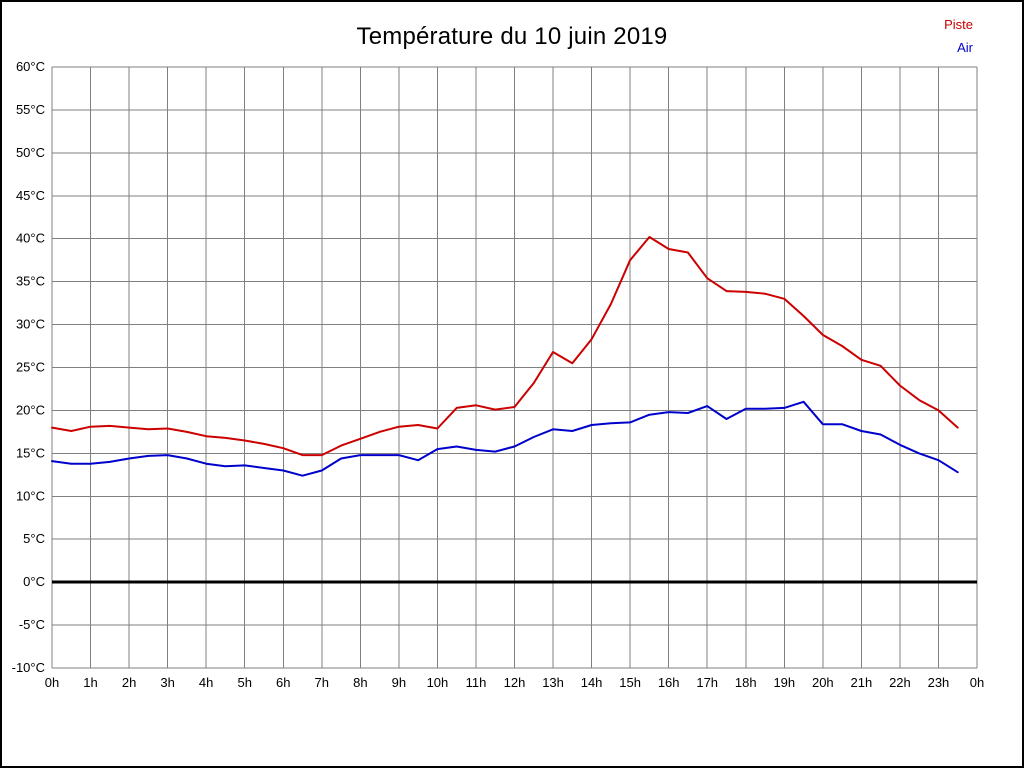  Describe the element at coordinates (129, 682) in the screenshot. I see `x-axis-tick-label: 2h` at that location.